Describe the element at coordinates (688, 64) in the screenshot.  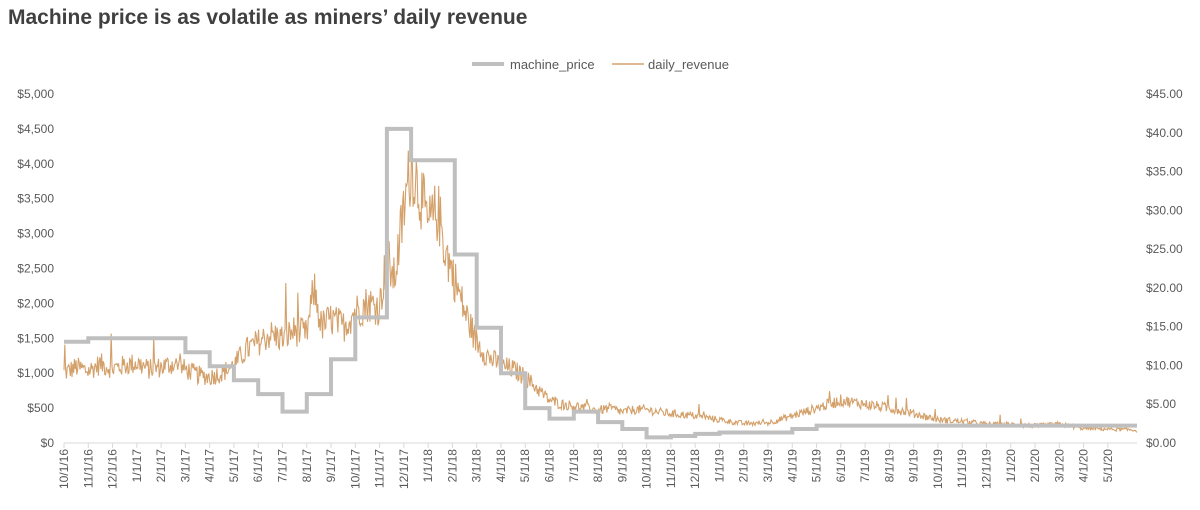
I see `legend-label-daily-revenue: daily_revenue` at that location.